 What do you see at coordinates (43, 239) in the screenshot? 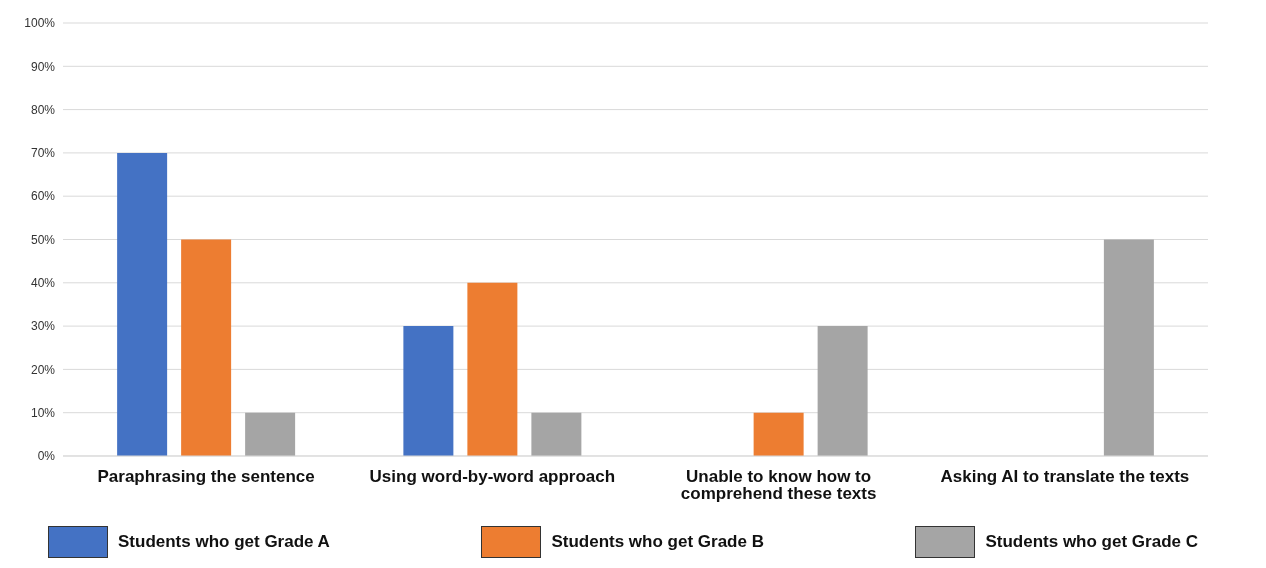
I see `y-tick-label: 50%` at bounding box center [43, 239].